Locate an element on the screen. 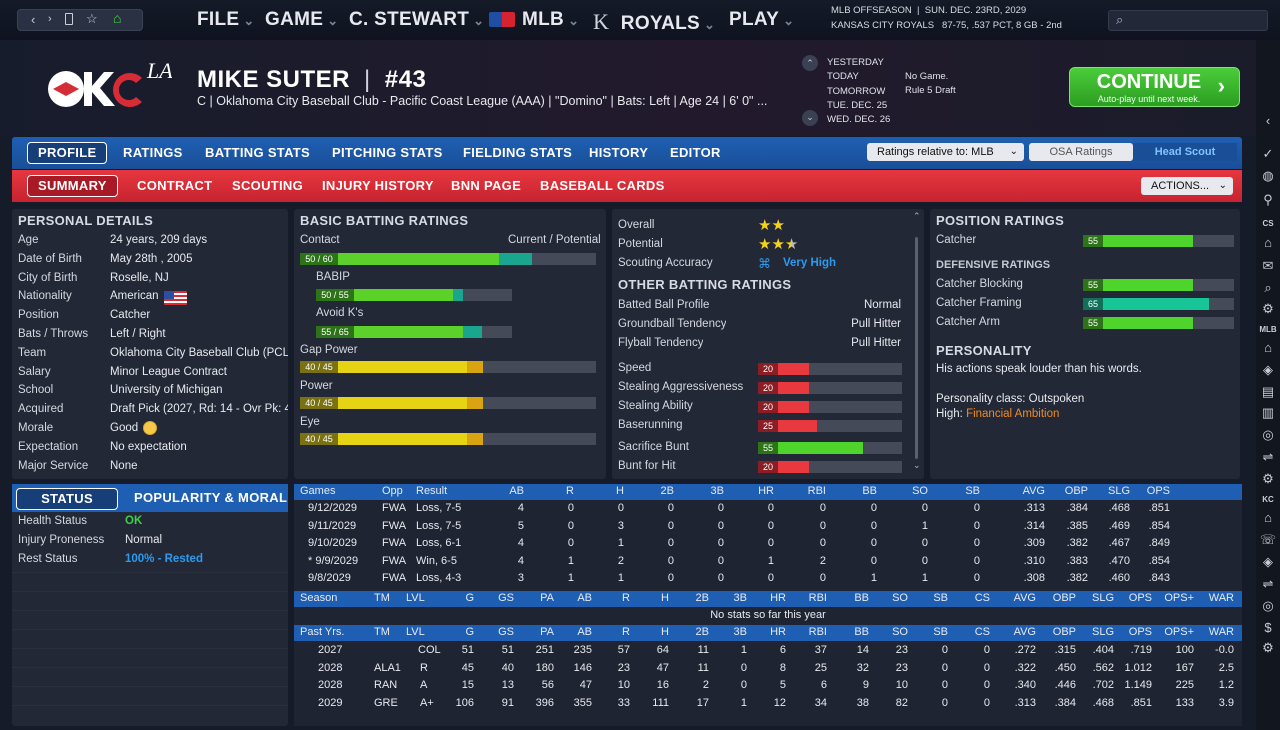  tab-pitching-stats: PITCHING STATS is located at coordinates (387, 152).